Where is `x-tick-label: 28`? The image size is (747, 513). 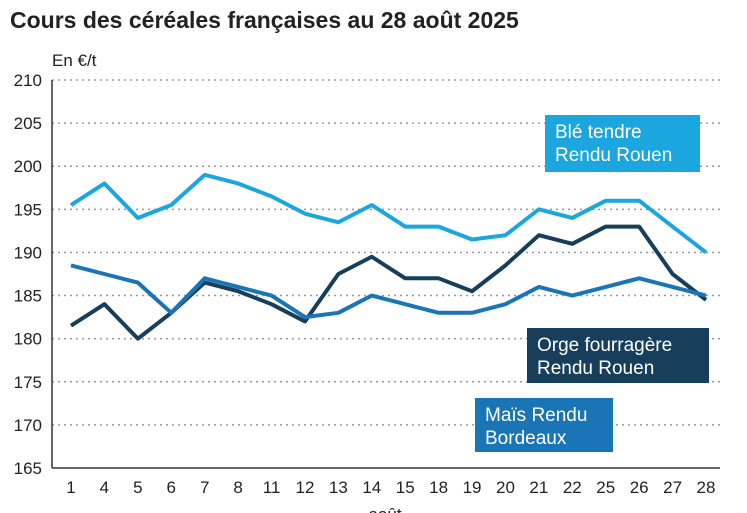
x-tick-label: 28 is located at coordinates (706, 487).